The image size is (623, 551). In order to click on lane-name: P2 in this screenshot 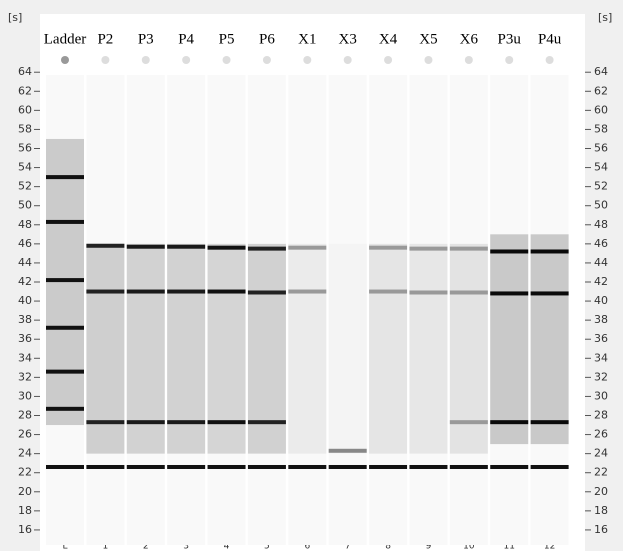, I will do `click(105, 39)`.